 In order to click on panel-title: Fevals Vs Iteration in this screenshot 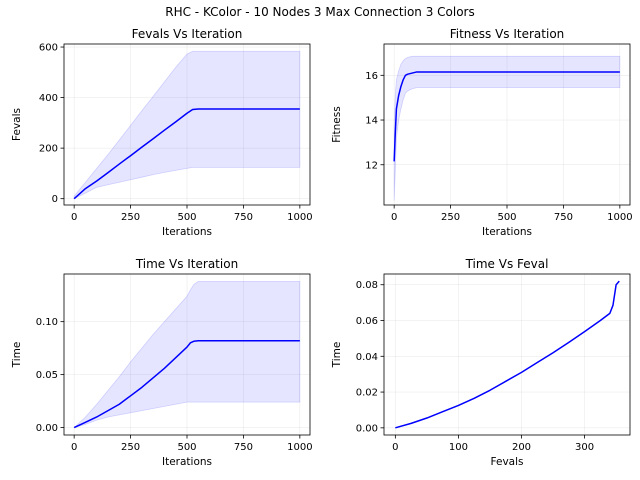, I will do `click(187, 34)`.